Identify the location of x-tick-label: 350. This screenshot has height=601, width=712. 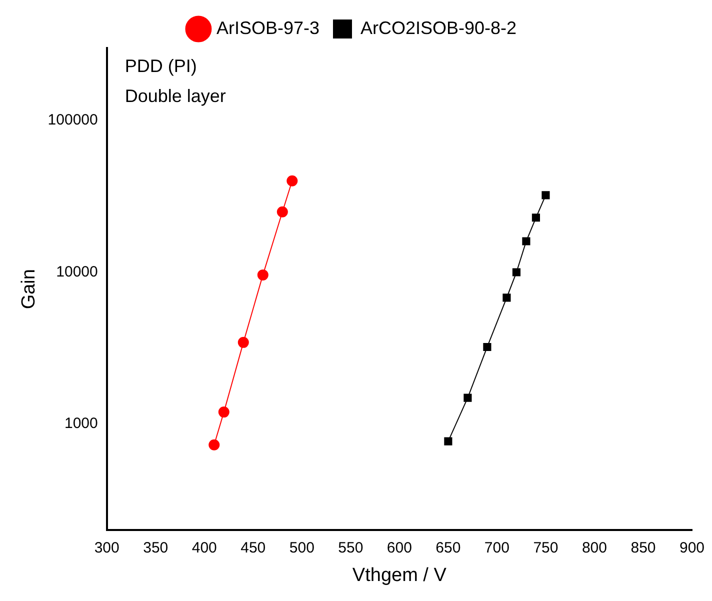
(155, 547).